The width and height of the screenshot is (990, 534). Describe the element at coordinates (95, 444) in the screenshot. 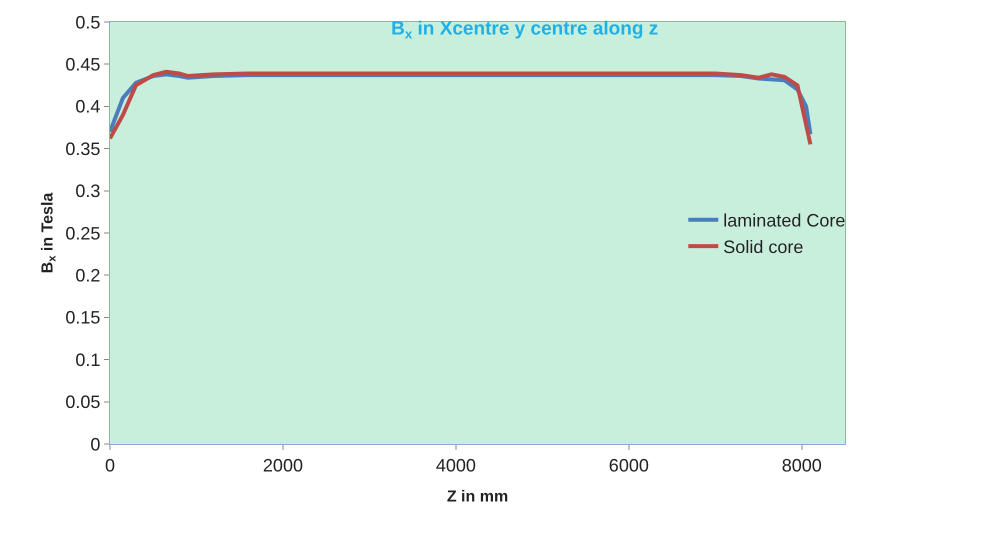

I see `y-tick-label: 0` at that location.